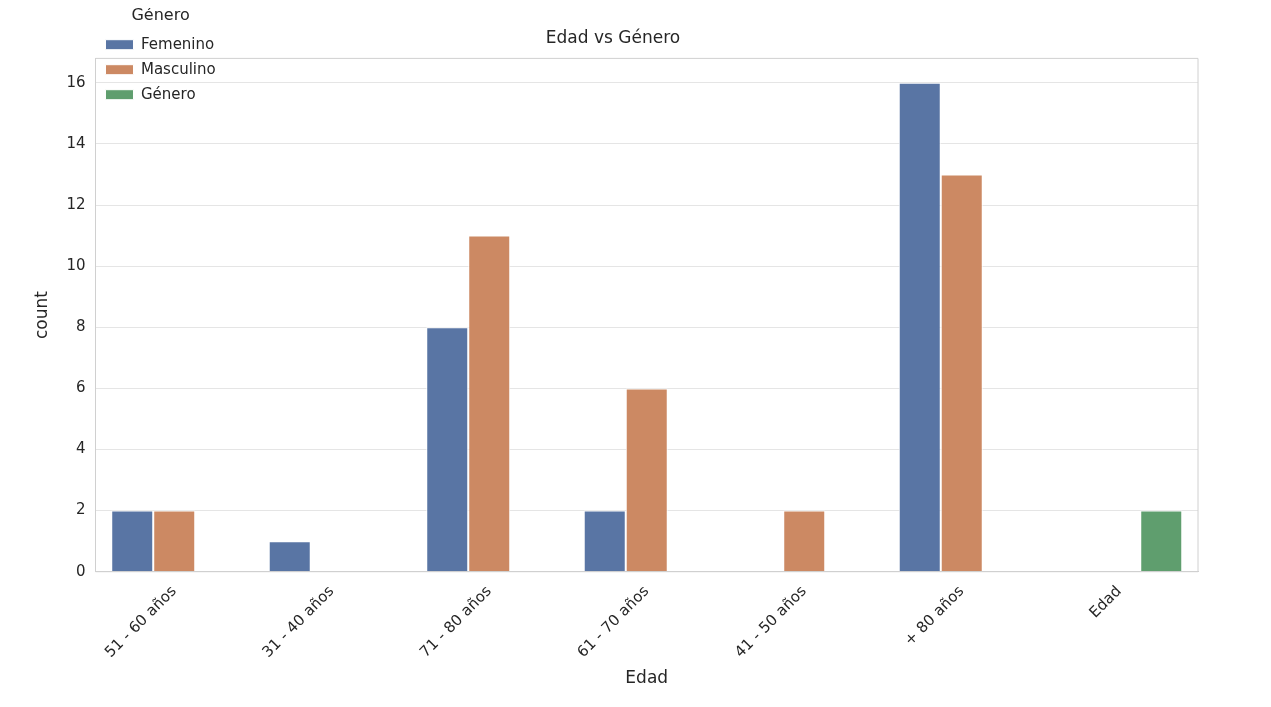 Image resolution: width=1271 pixels, height=707 pixels. I want to click on legend-label: Género, so click(168, 93).